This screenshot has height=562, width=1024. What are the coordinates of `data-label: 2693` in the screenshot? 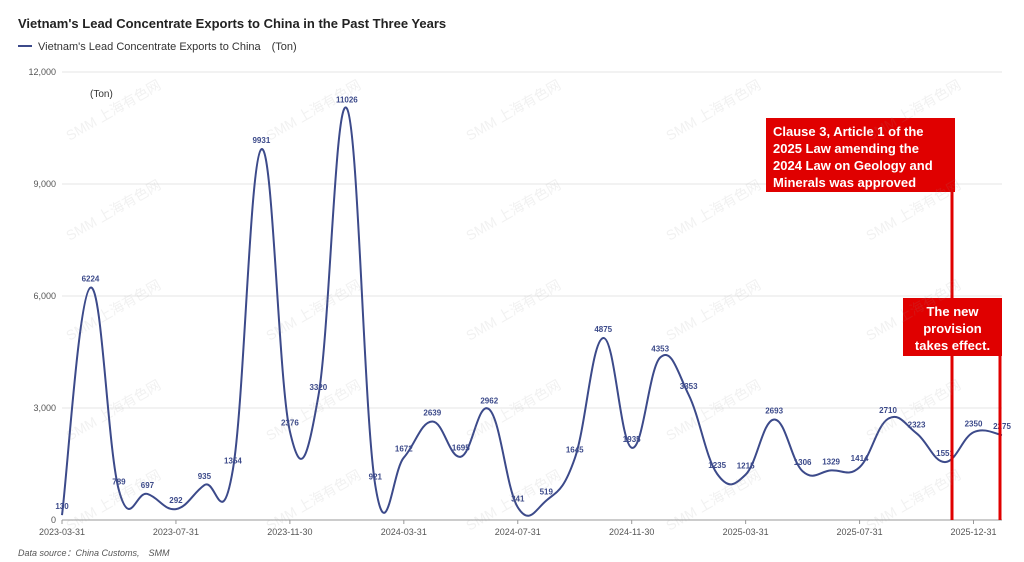 It's located at (774, 410).